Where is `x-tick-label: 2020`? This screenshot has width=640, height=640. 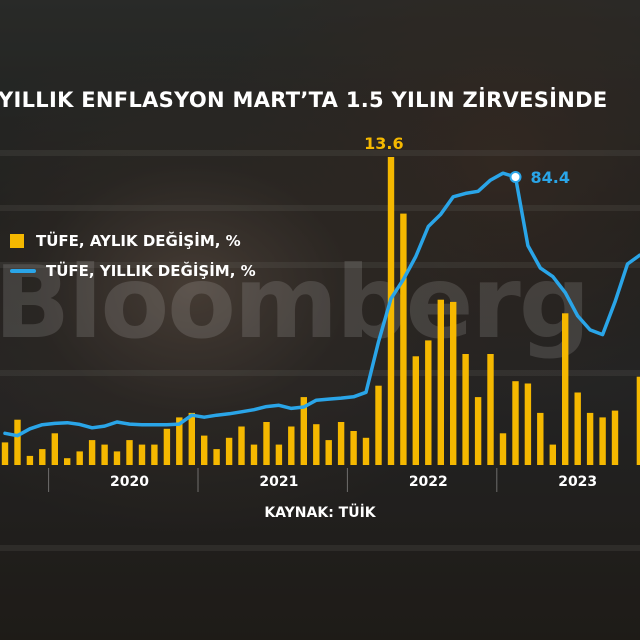
x-tick-label: 2020 is located at coordinates (129, 482).